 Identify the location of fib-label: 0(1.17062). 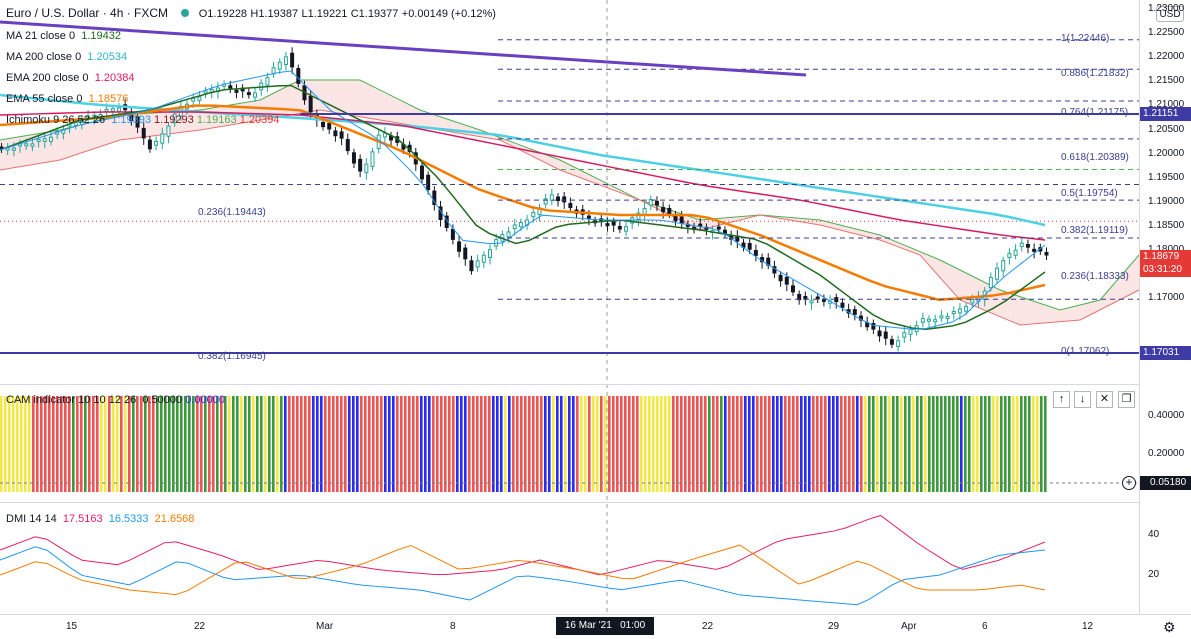
(1085, 351).